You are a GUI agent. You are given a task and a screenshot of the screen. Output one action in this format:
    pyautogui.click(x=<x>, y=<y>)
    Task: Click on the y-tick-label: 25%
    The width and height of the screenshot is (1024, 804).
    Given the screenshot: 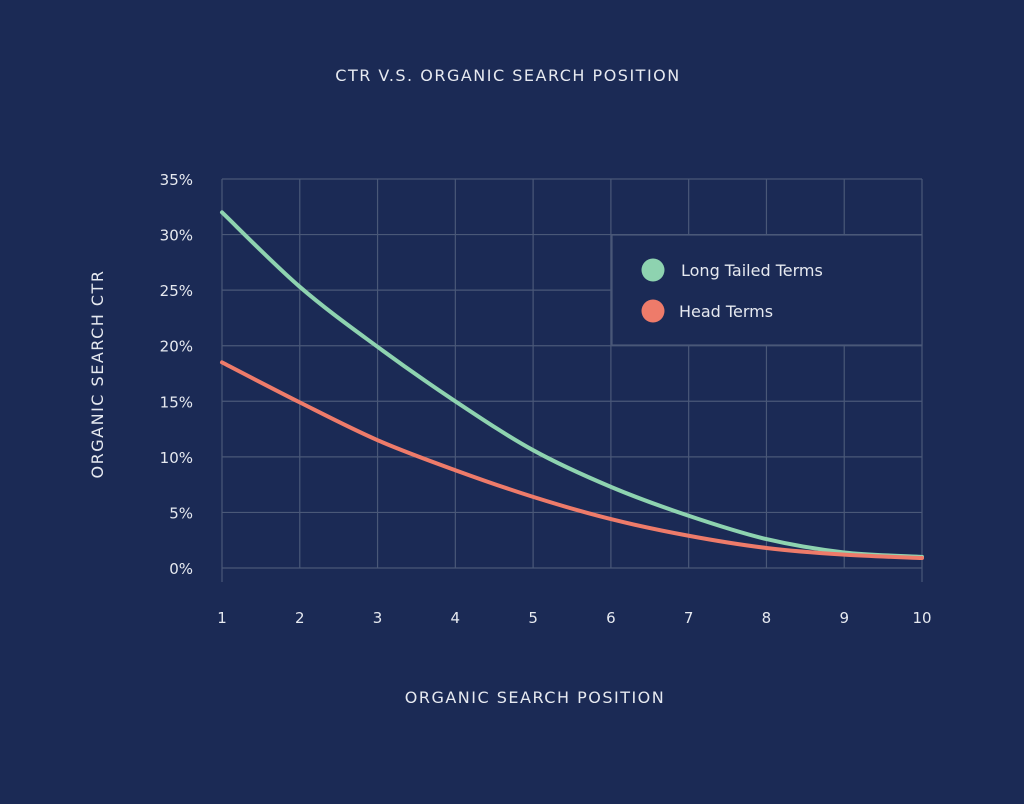 What is the action you would take?
    pyautogui.click(x=176, y=291)
    